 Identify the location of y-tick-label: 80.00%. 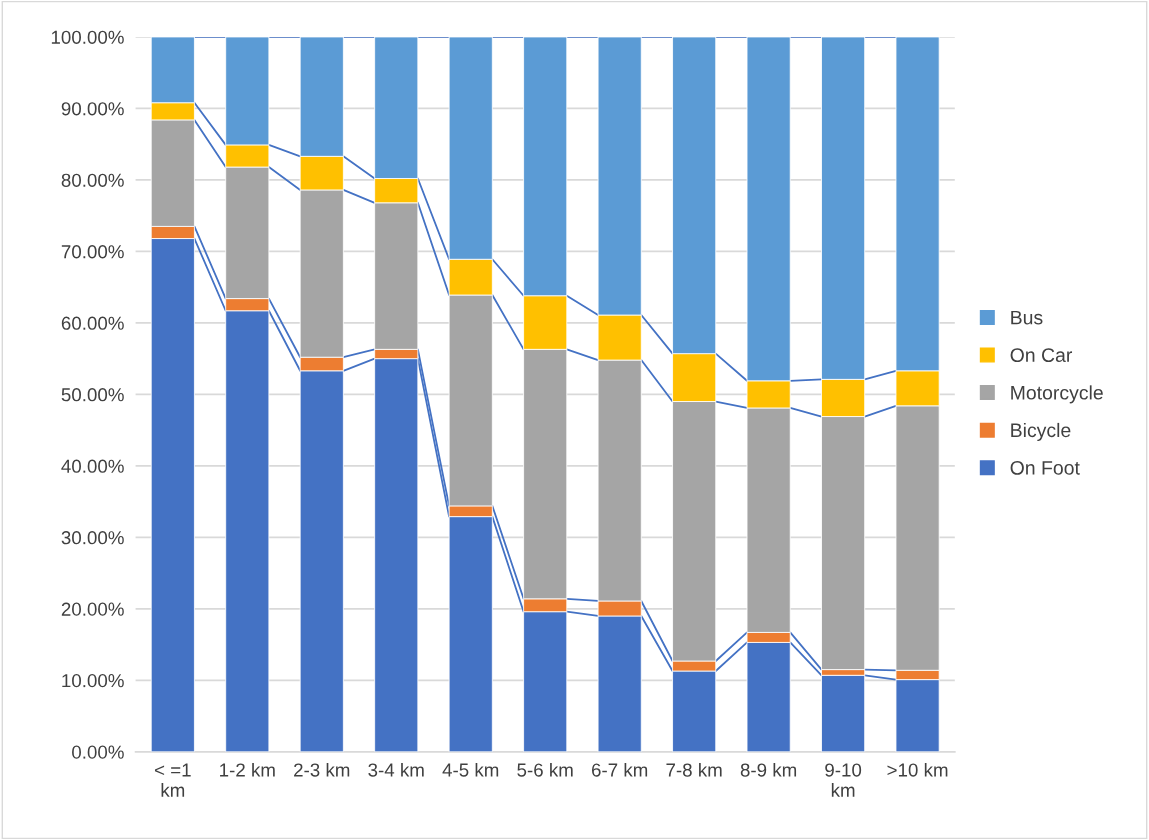
(92, 180).